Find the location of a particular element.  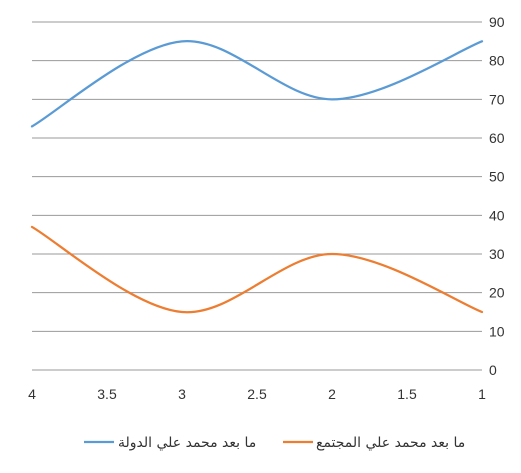

legend-label-2: ما بعد محمد علي المجتمع is located at coordinates (390, 443).